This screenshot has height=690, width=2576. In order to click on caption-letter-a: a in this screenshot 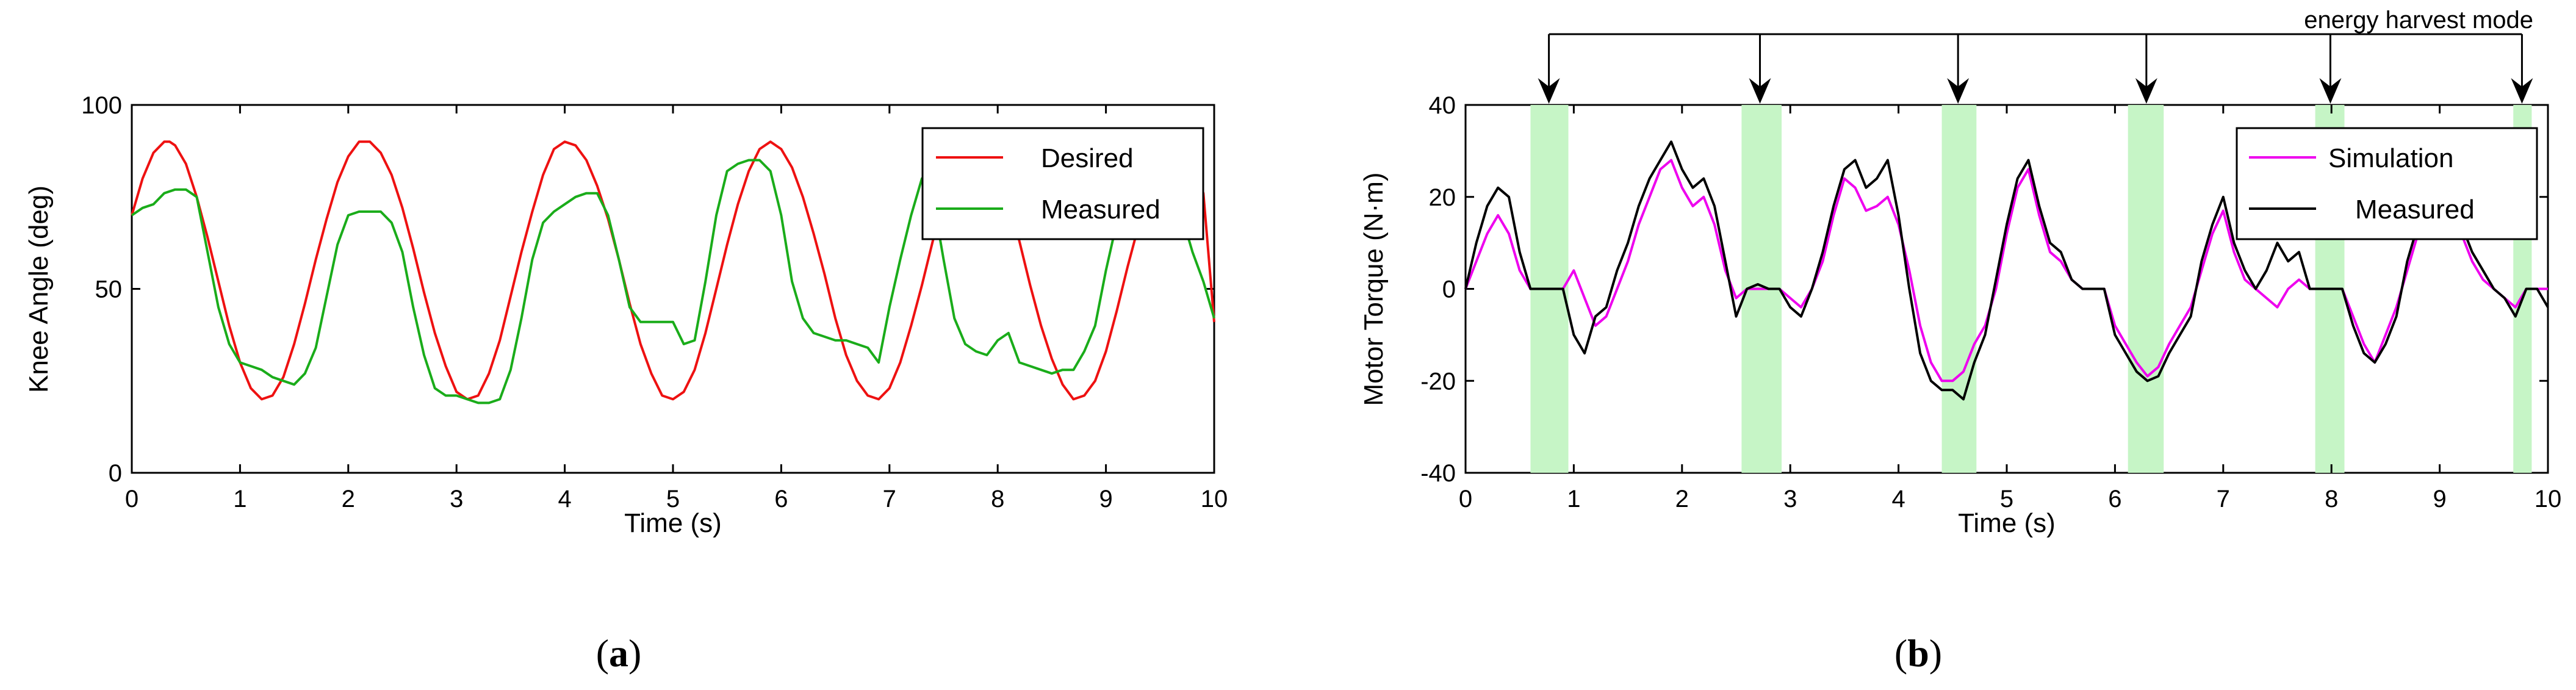, I will do `click(618, 653)`.